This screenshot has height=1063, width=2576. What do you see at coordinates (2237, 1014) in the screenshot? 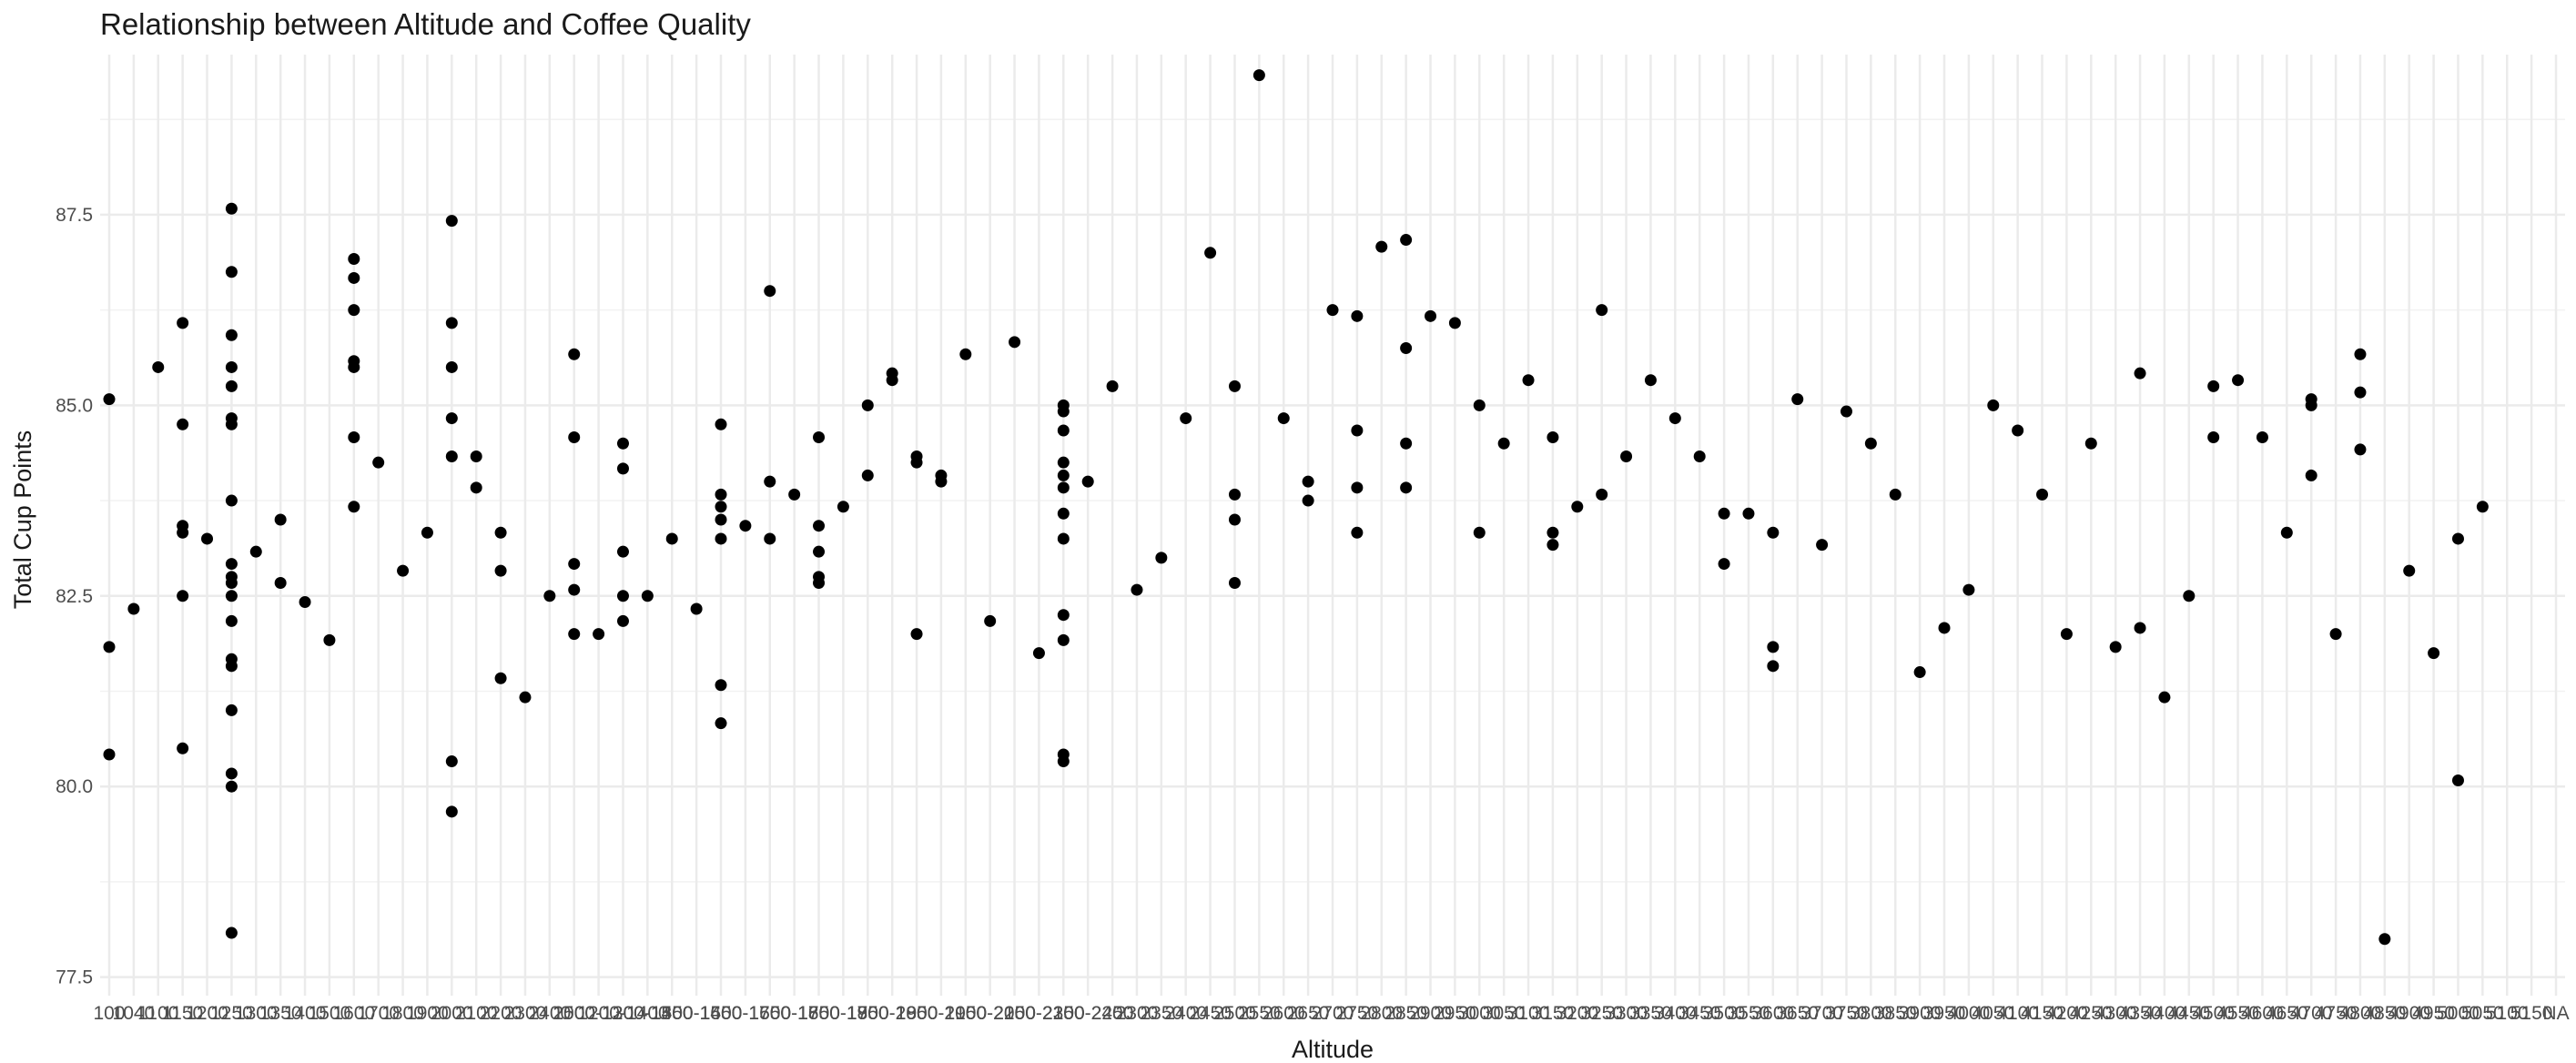
I see `x-tick-label: 4550` at bounding box center [2237, 1014].